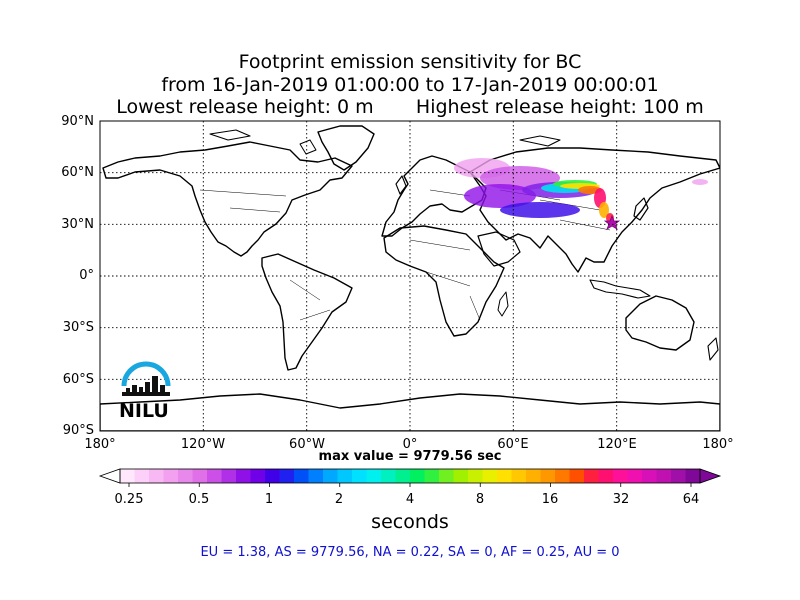 Image resolution: width=800 pixels, height=600 pixels. I want to click on colorbar-tick-label: 1, so click(269, 499).